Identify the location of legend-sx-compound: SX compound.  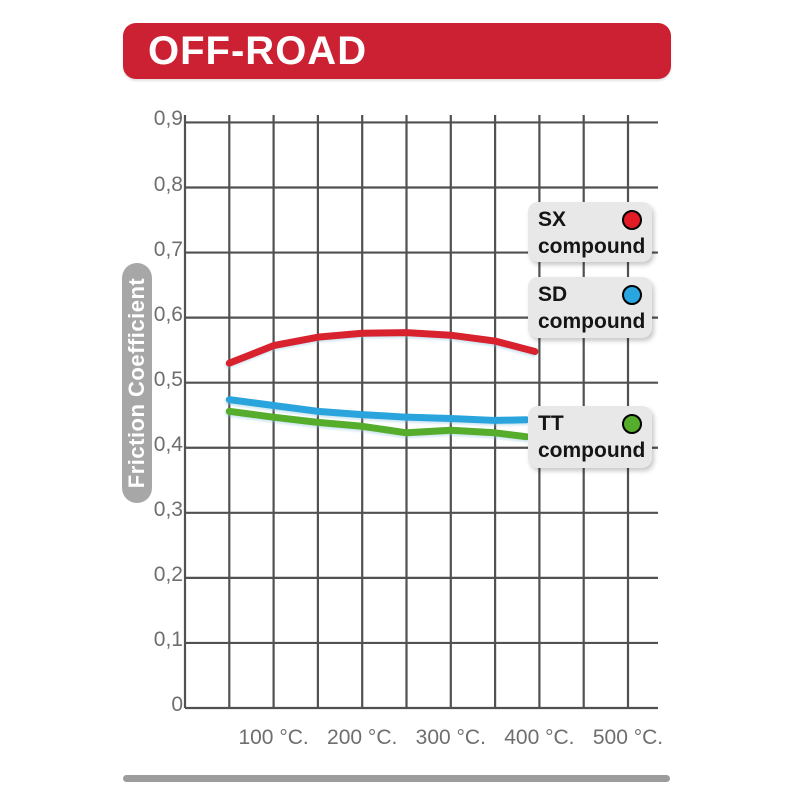
(590, 232).